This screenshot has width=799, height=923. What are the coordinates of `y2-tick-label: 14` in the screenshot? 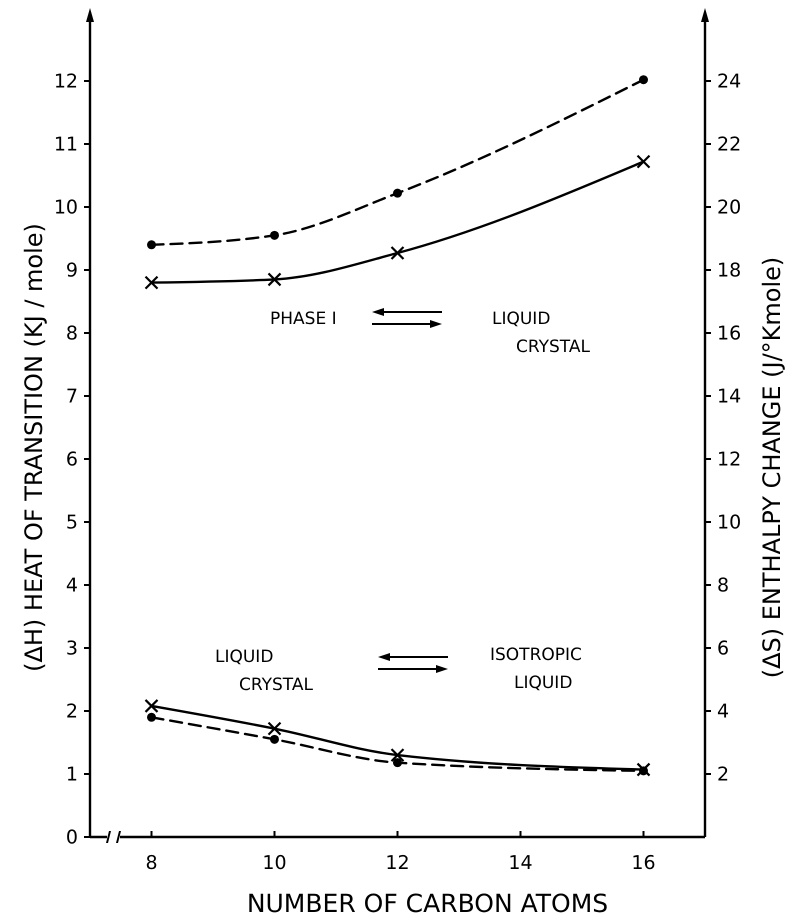 It's located at (729, 397).